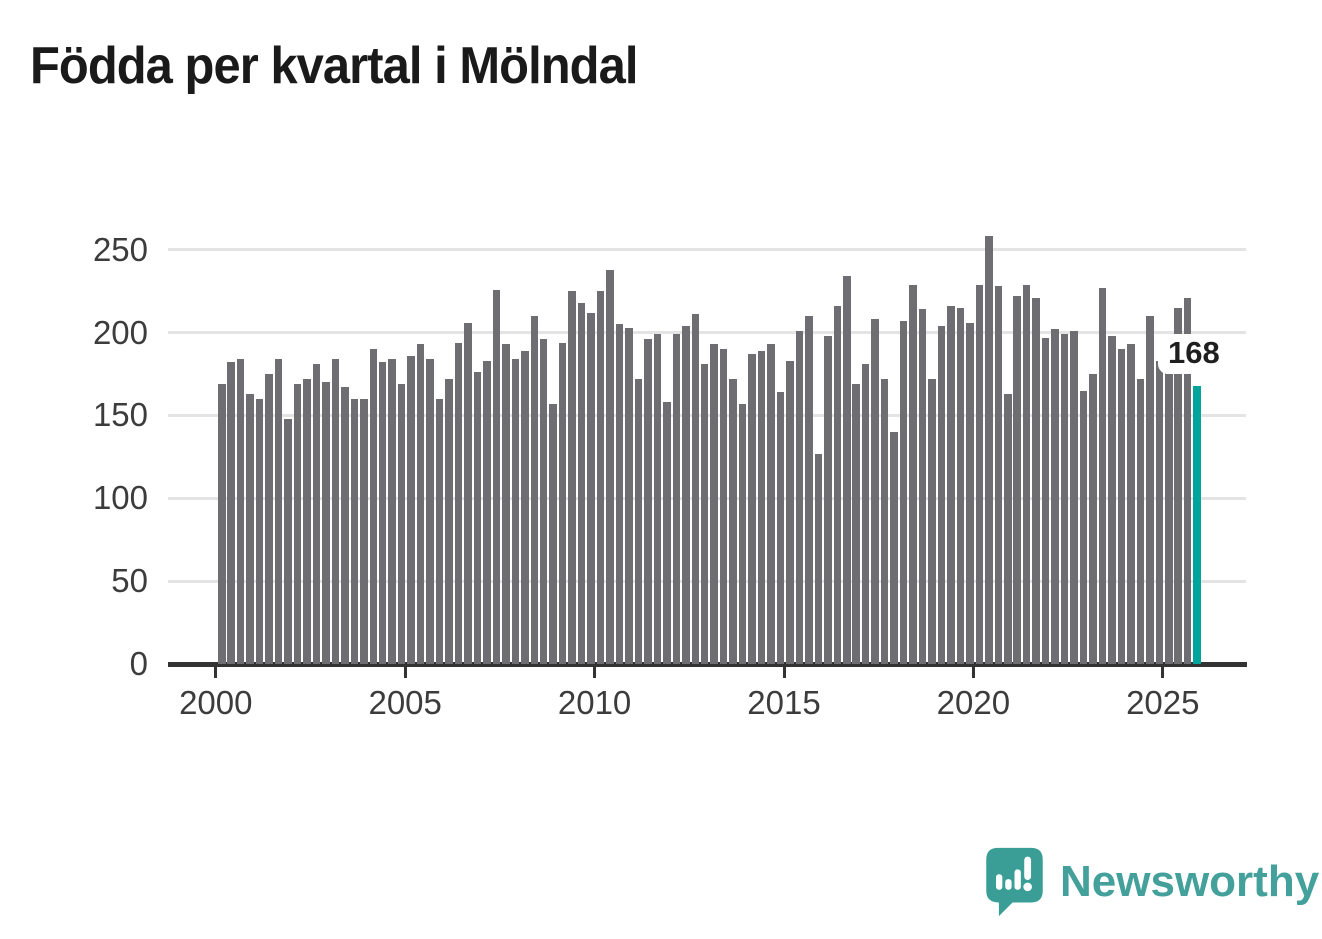 The width and height of the screenshot is (1322, 939). I want to click on y-axis-tick-label: 200, so click(120, 332).